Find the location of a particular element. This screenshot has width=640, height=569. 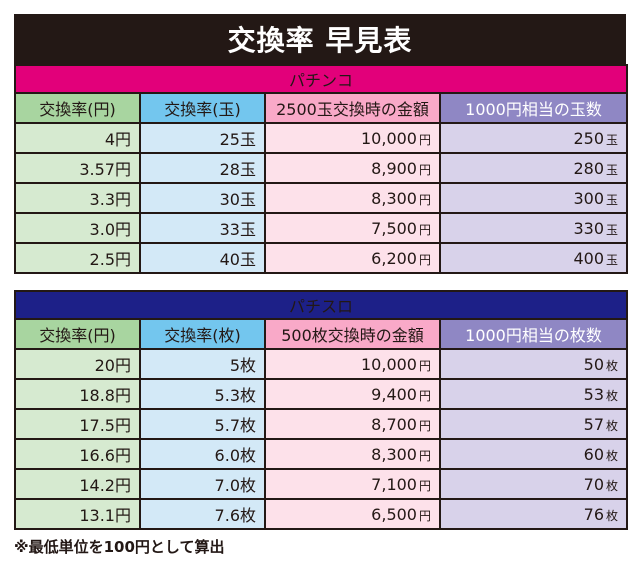

yen-rate-cell: 16.6円 is located at coordinates (77, 454).